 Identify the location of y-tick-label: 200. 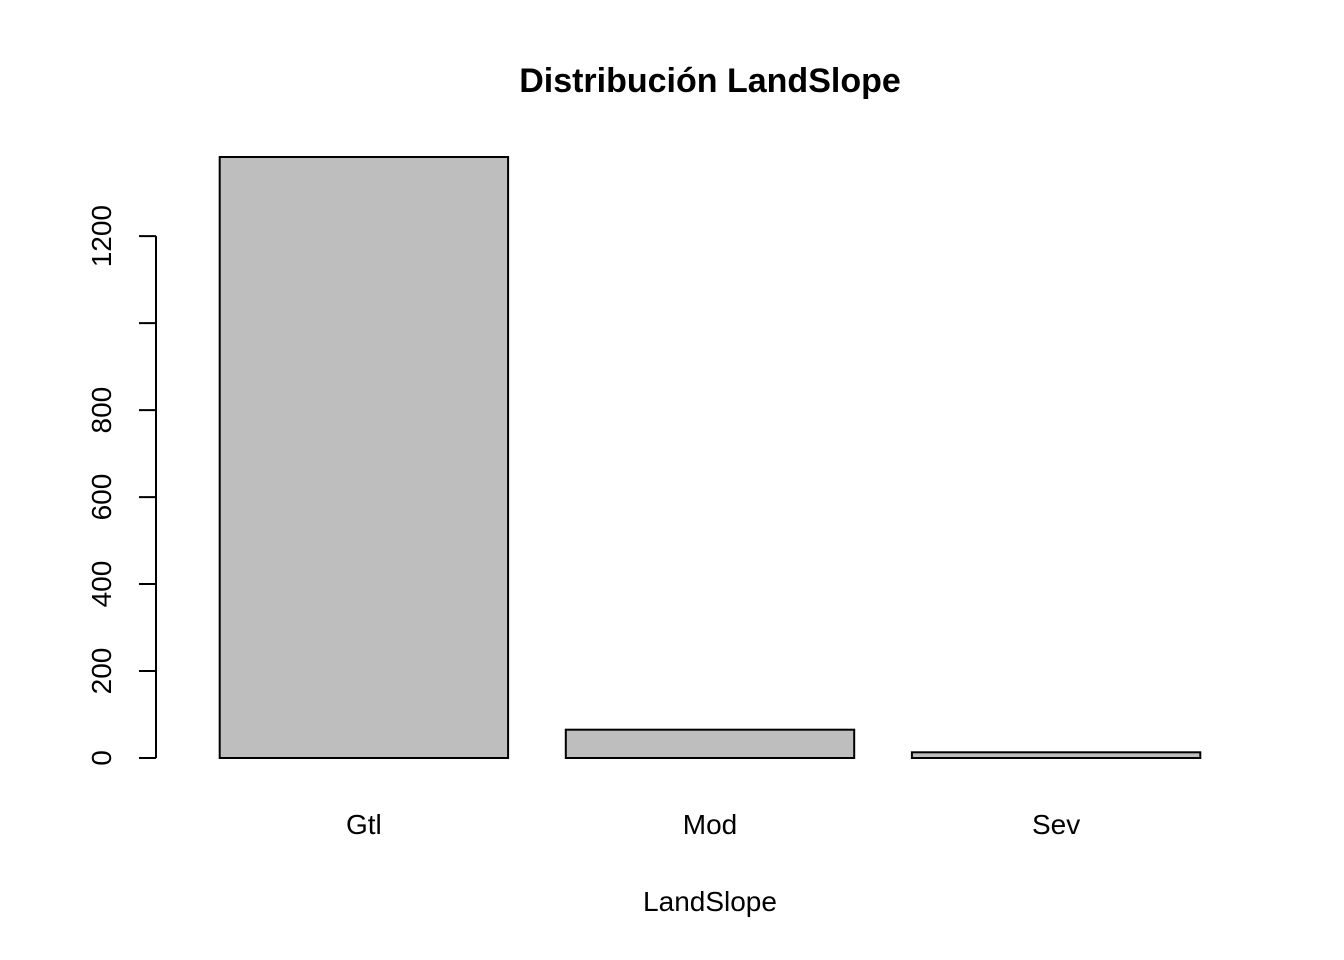
(101, 671).